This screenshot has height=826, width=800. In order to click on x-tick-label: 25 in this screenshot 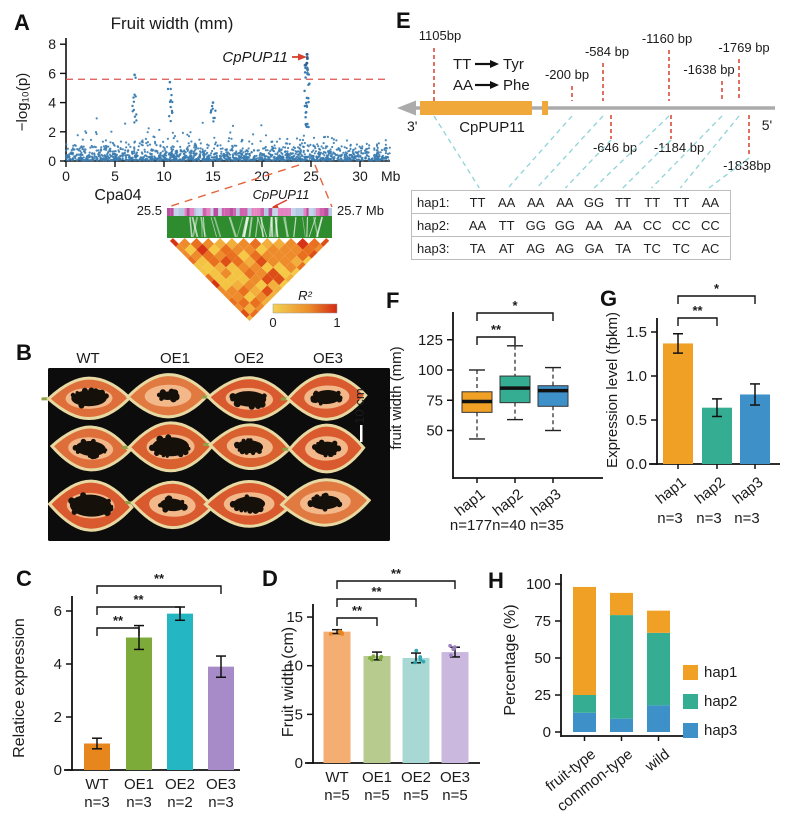, I will do `click(311, 176)`.